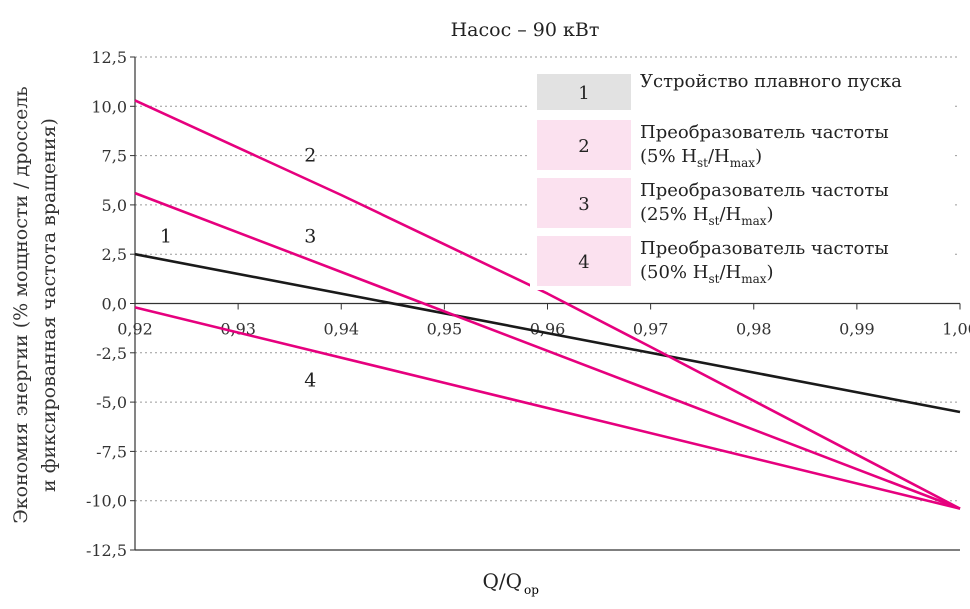 The width and height of the screenshot is (970, 609). Describe the element at coordinates (106, 550) in the screenshot. I see `y-tick-label: -12,5` at that location.